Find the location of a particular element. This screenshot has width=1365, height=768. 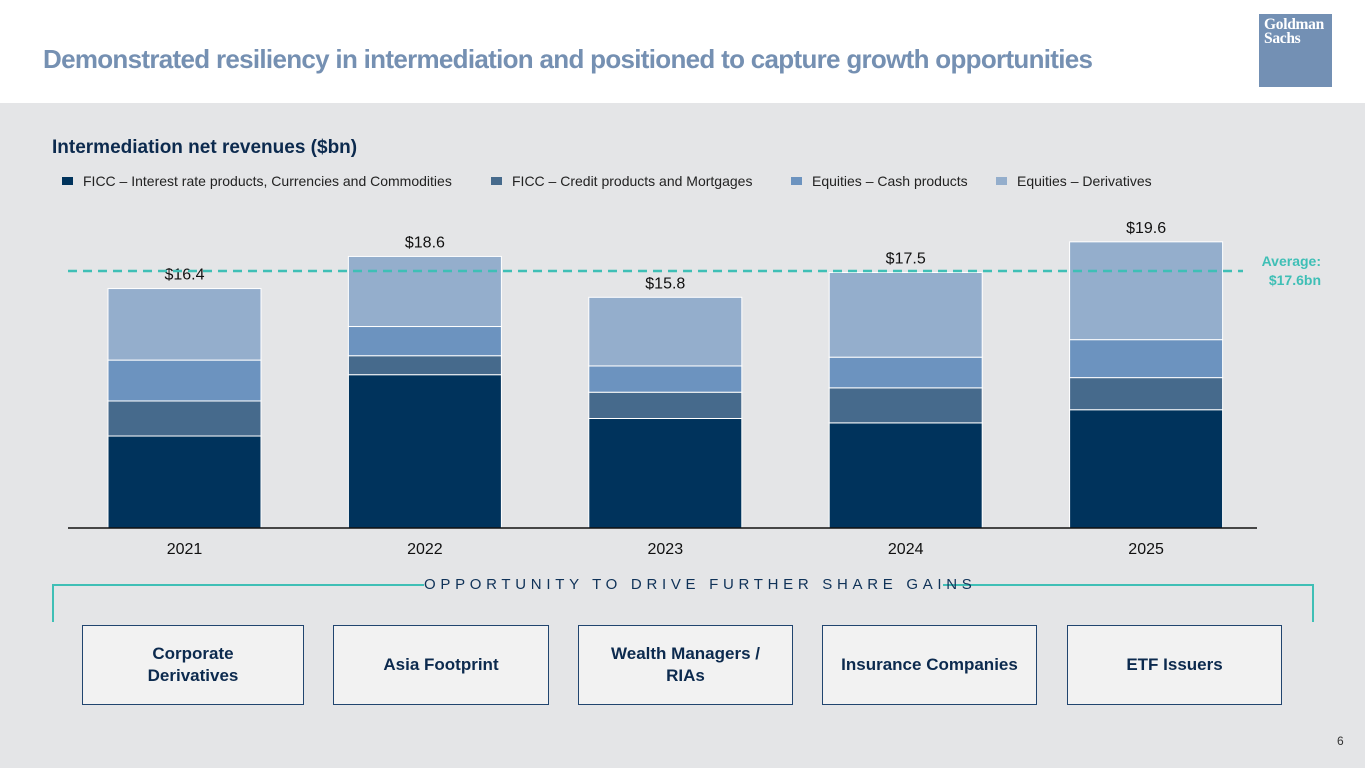

average-label-line-2: $17.6bn is located at coordinates (1295, 280).